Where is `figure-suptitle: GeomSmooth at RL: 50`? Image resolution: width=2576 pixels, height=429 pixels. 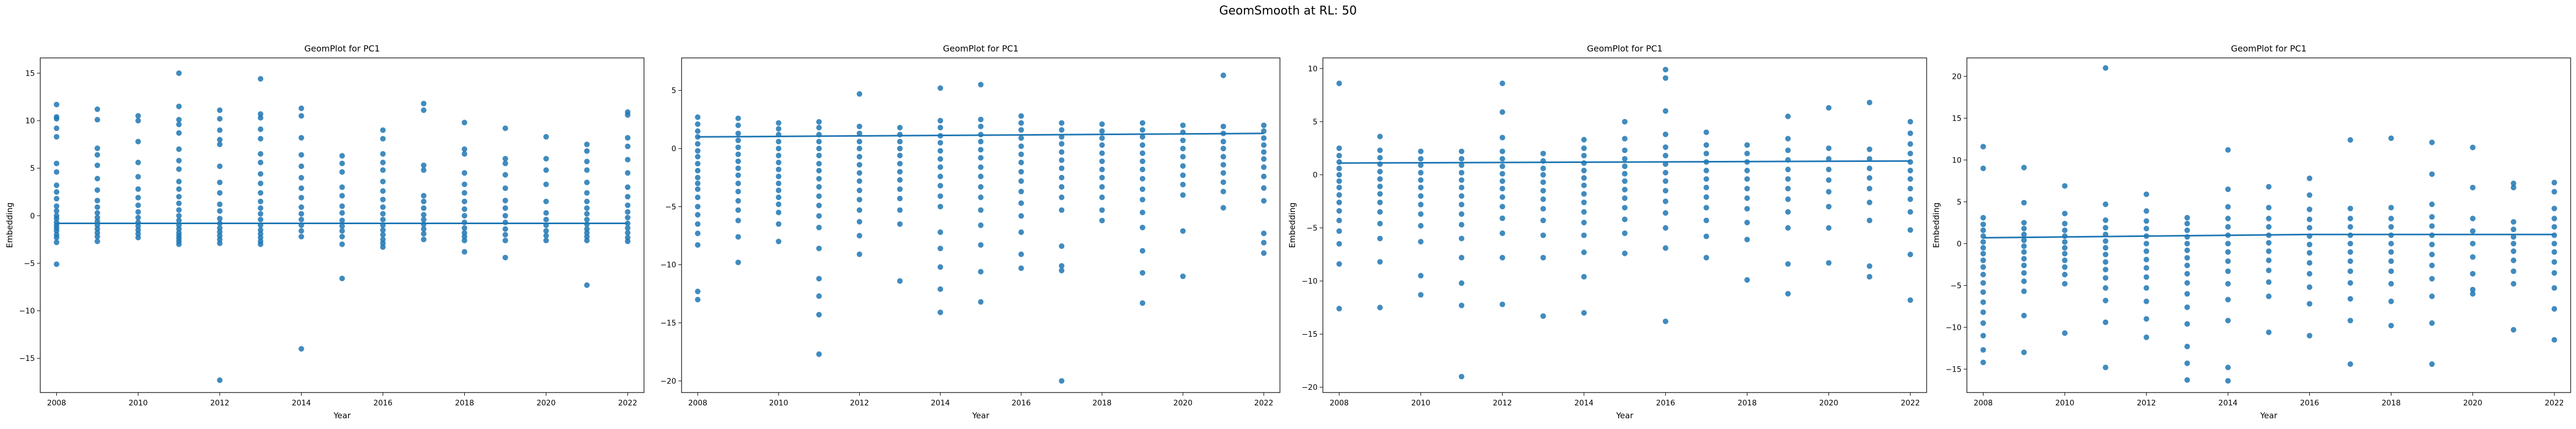
figure-suptitle: GeomSmooth at RL: 50 is located at coordinates (1288, 11).